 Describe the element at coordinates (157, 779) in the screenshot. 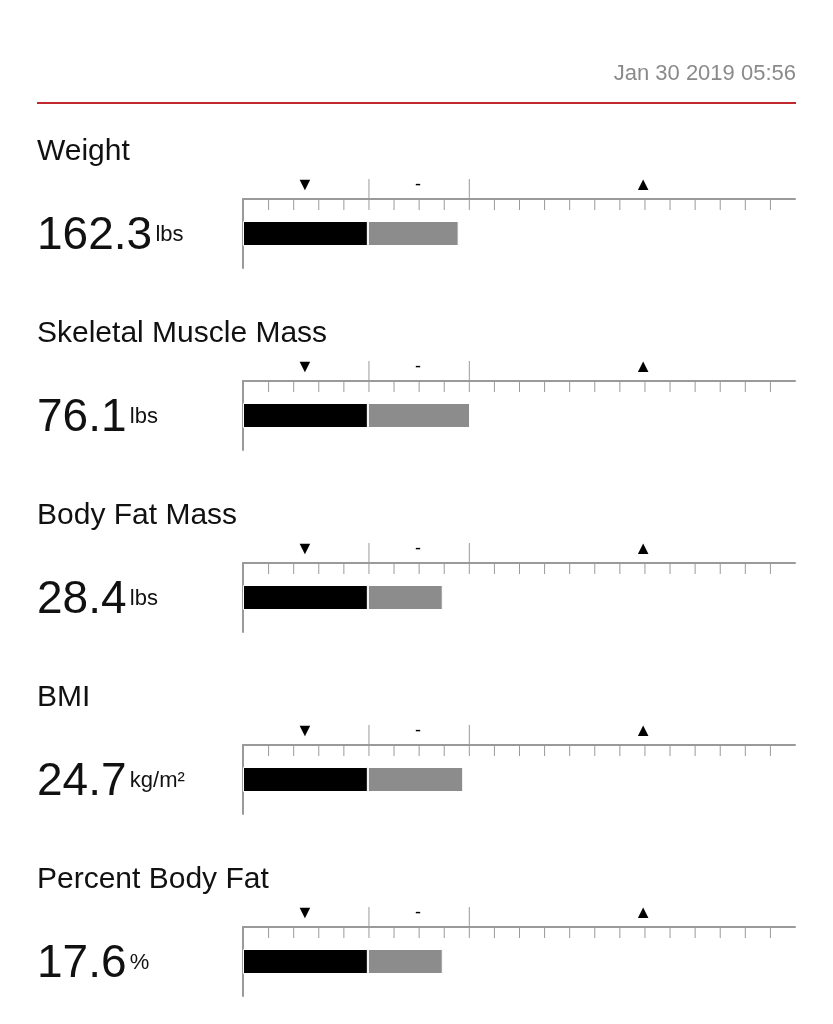

I see `text: kg/m²` at that location.